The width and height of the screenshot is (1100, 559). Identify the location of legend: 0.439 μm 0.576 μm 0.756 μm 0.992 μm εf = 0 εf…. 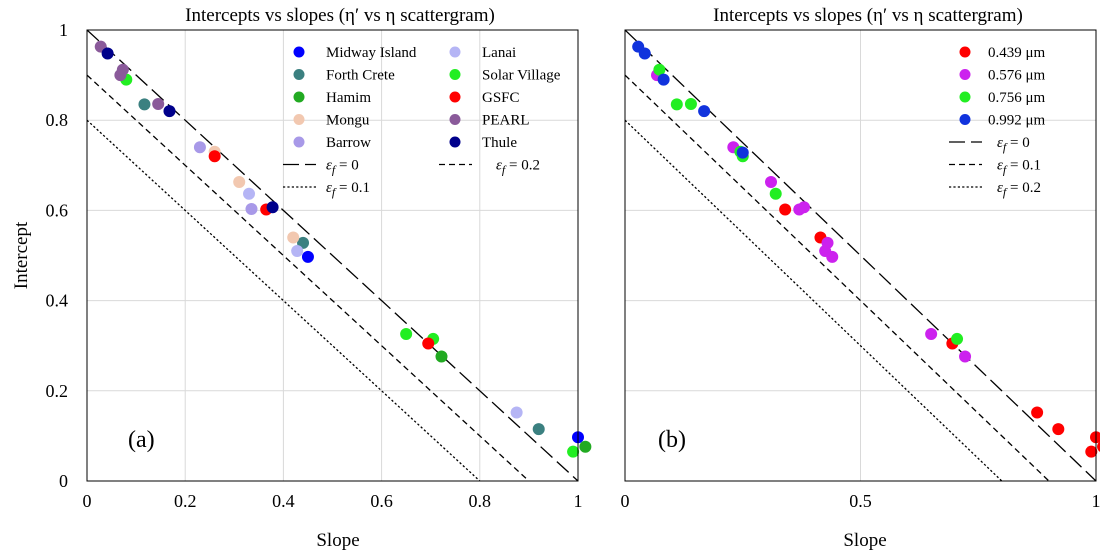
(997, 122).